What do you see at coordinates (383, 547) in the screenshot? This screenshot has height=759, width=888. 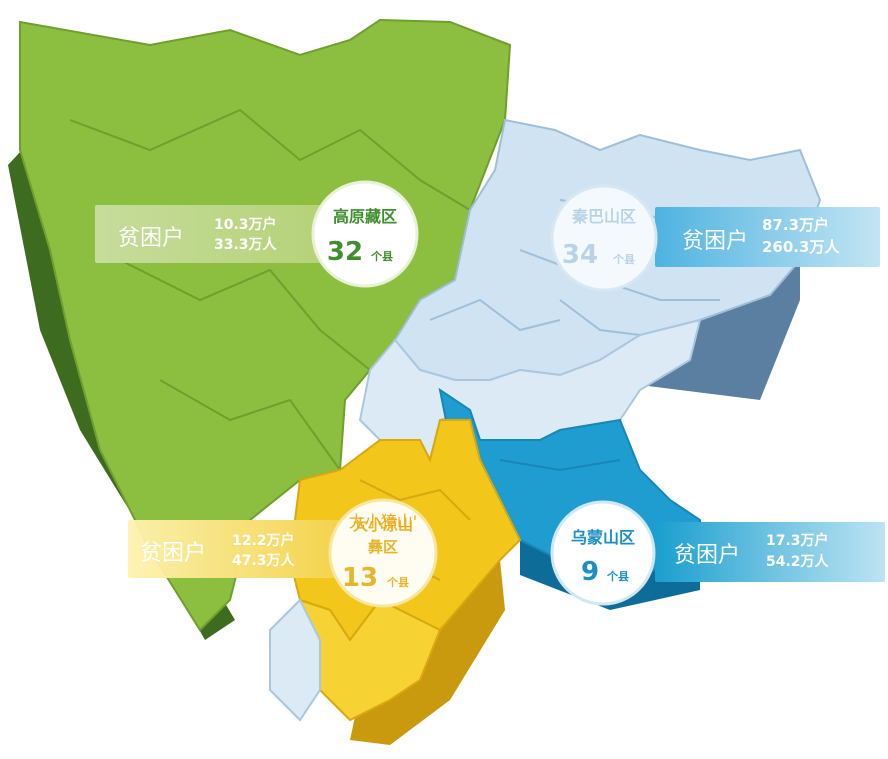 I see `daxiaoliang-name-line2: 彝区` at bounding box center [383, 547].